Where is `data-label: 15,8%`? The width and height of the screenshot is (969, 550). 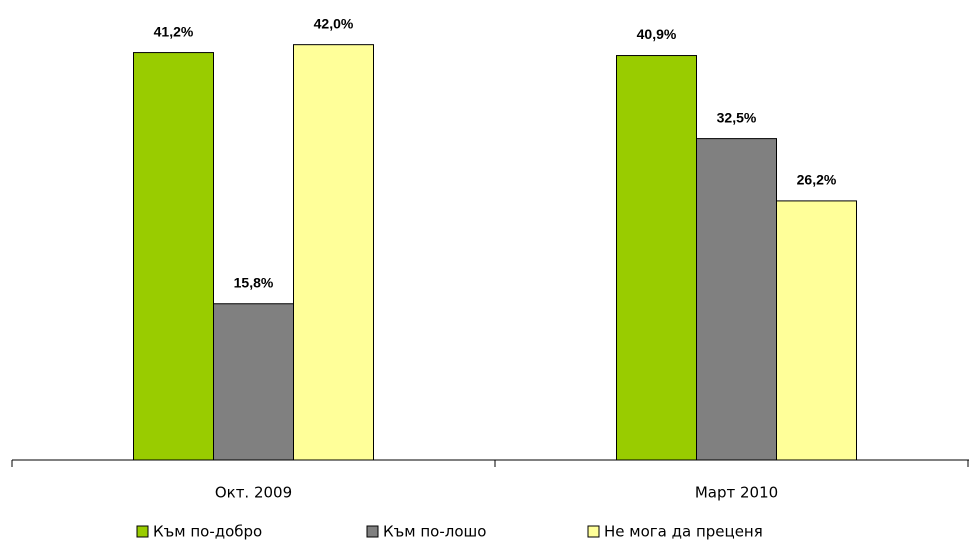 data-label: 15,8% is located at coordinates (254, 282).